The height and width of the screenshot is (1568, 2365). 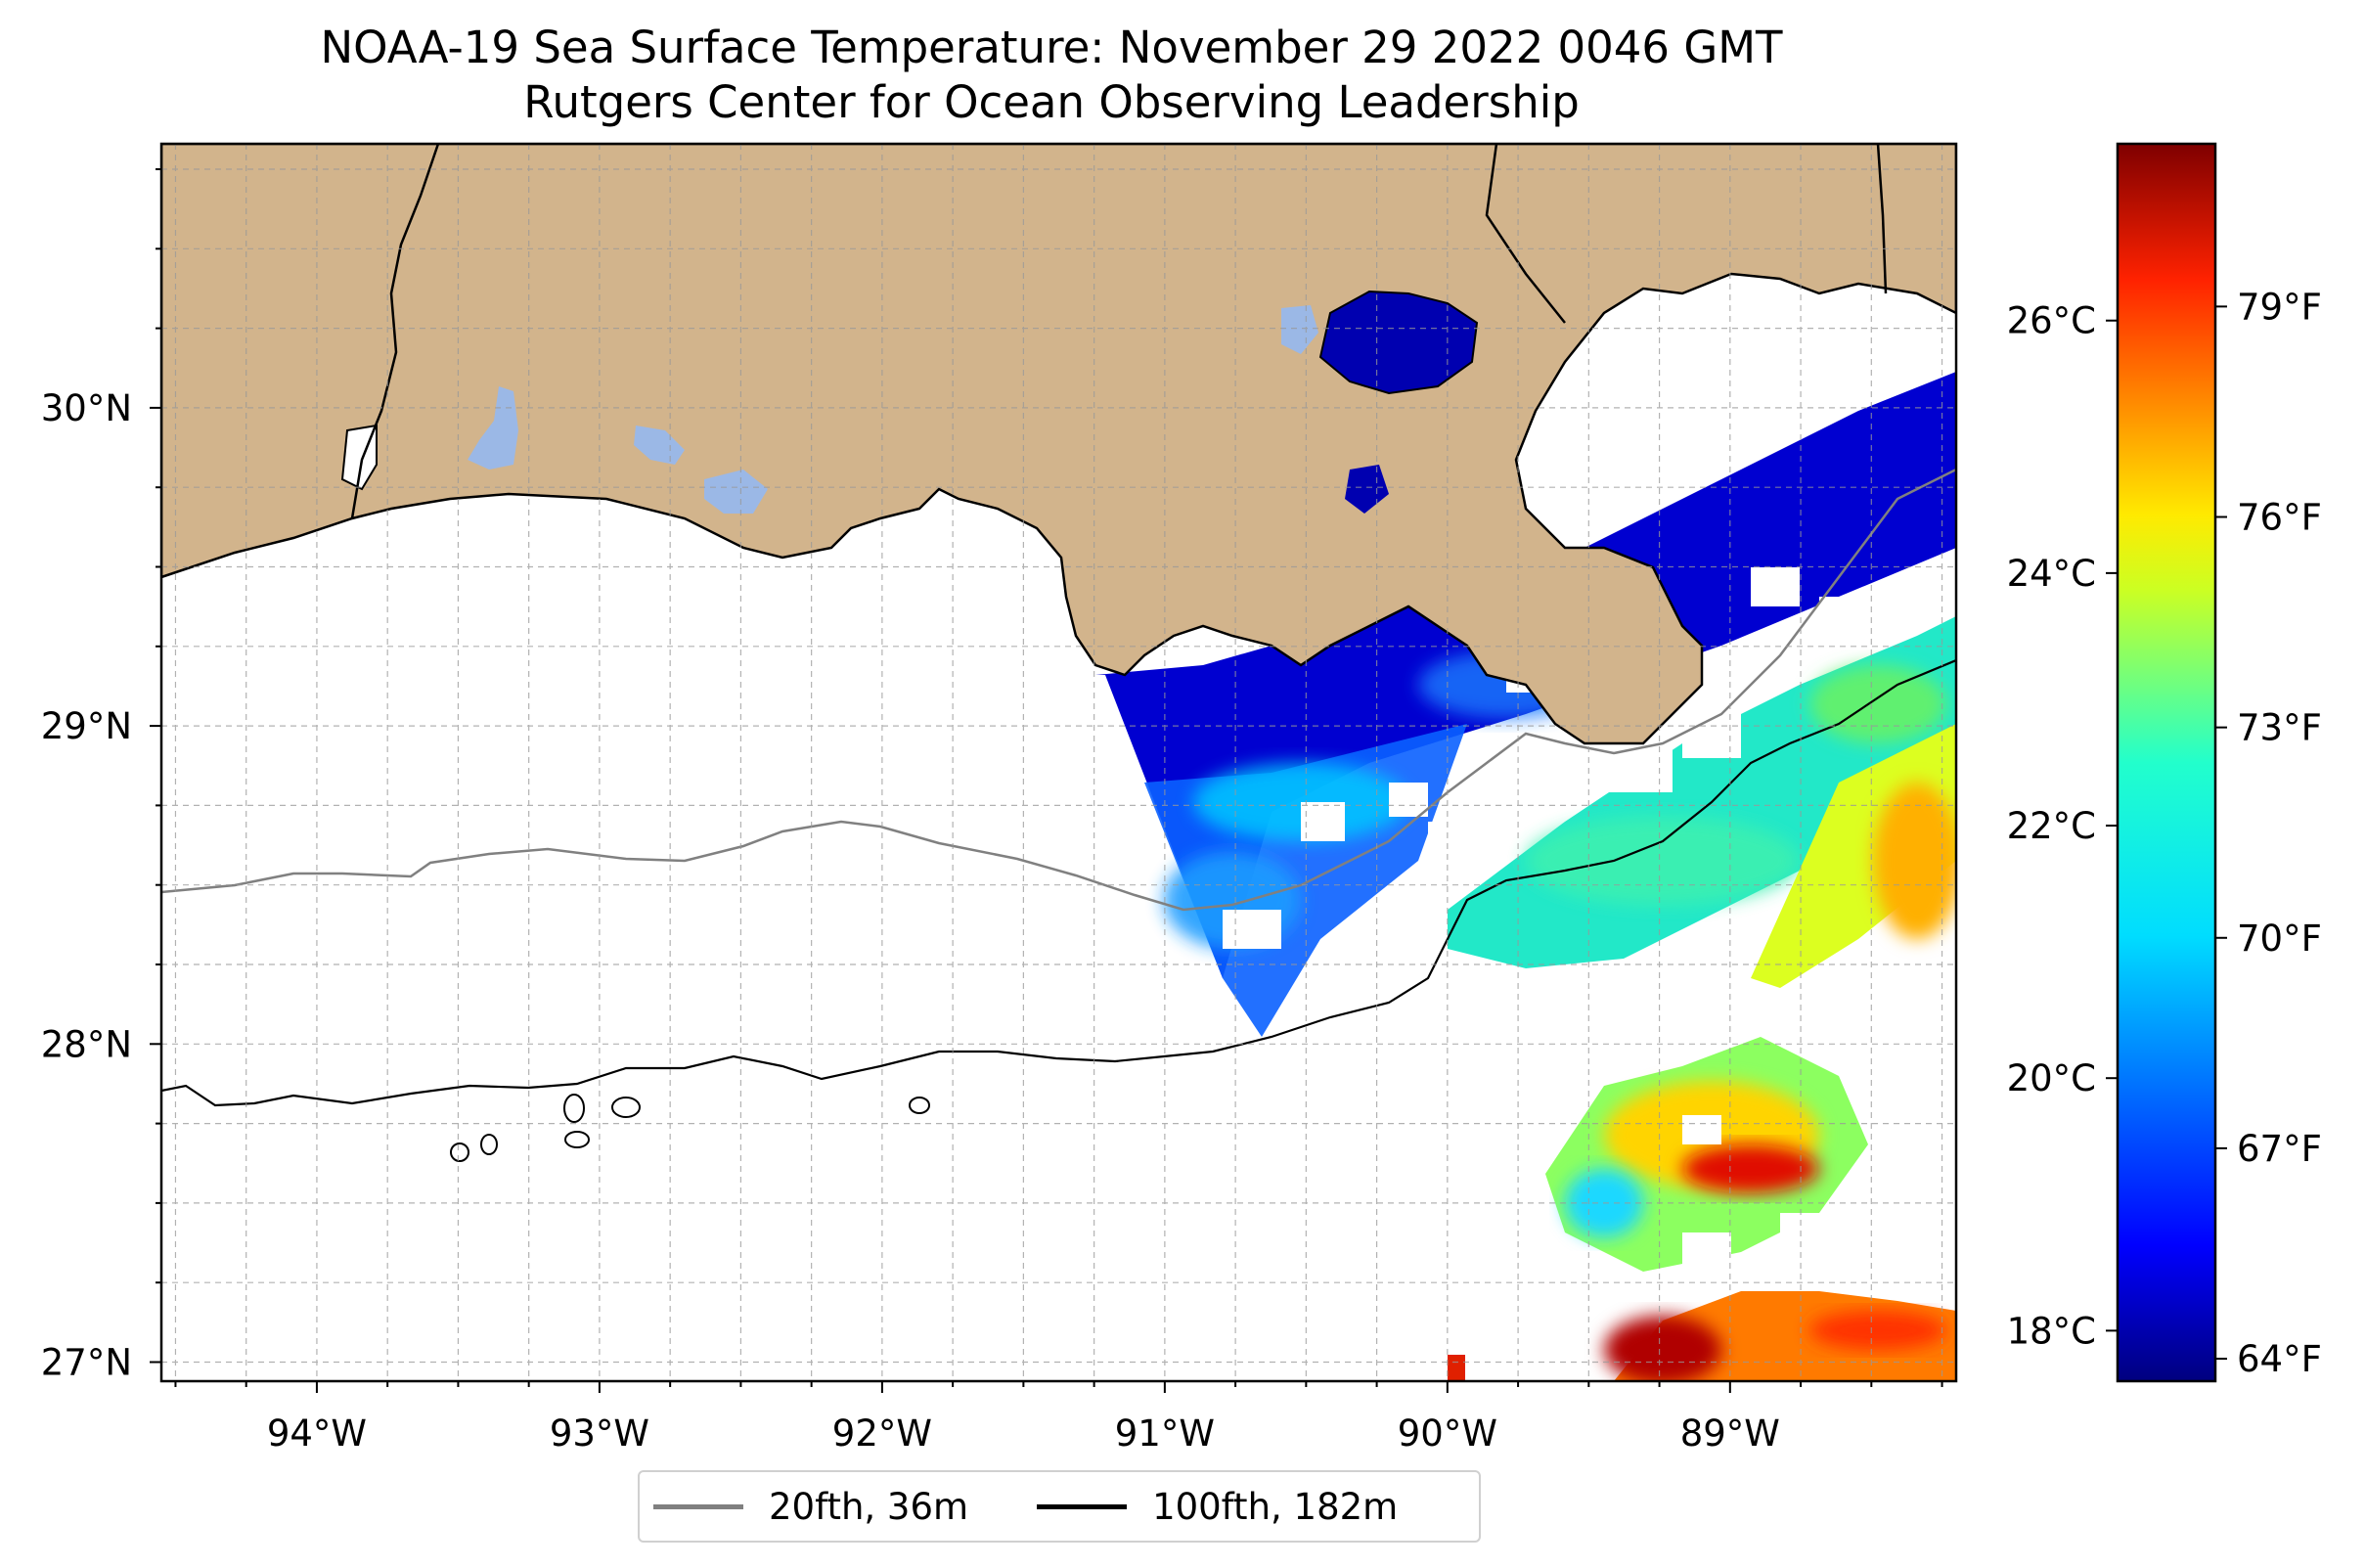 What do you see at coordinates (2279, 833) in the screenshot?
I see `colorbar-fahrenheit-labels: 79°F 76°F 73°F 70°F 67°F 64°F` at bounding box center [2279, 833].